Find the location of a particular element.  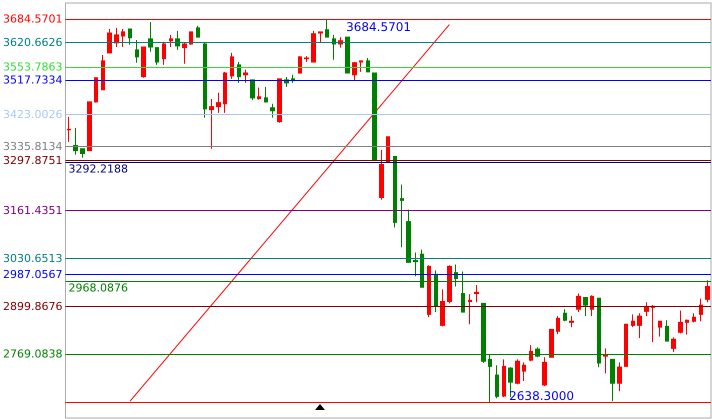

y-tick-label: 3620.6626 is located at coordinates (32, 42).